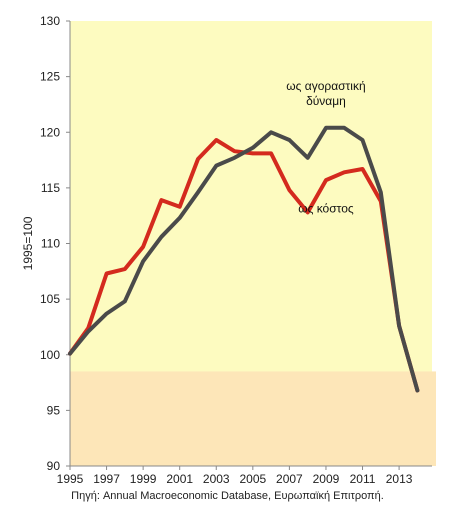  Describe the element at coordinates (50, 132) in the screenshot. I see `y-tick-label: 120` at that location.